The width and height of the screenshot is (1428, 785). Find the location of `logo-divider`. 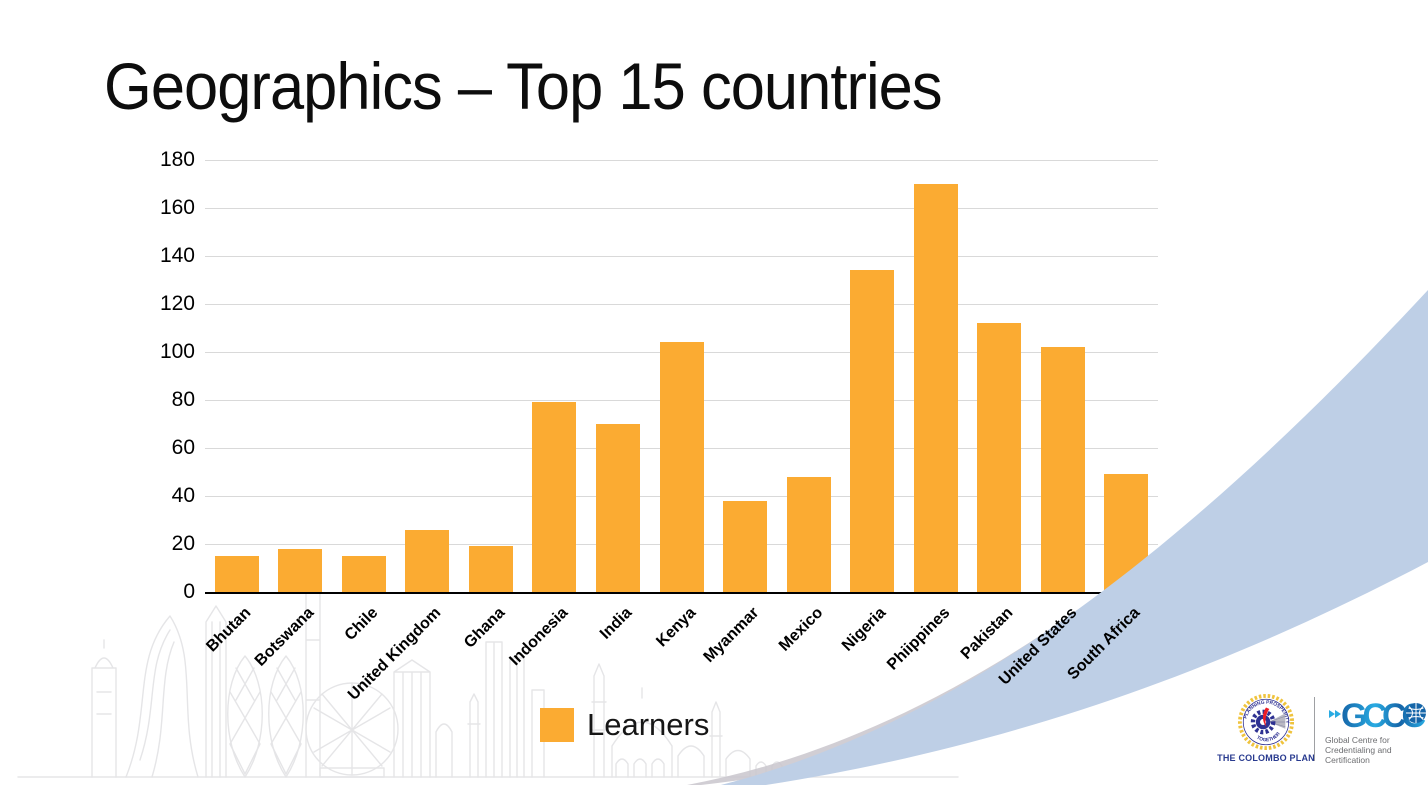

logo-divider is located at coordinates (1314, 729).